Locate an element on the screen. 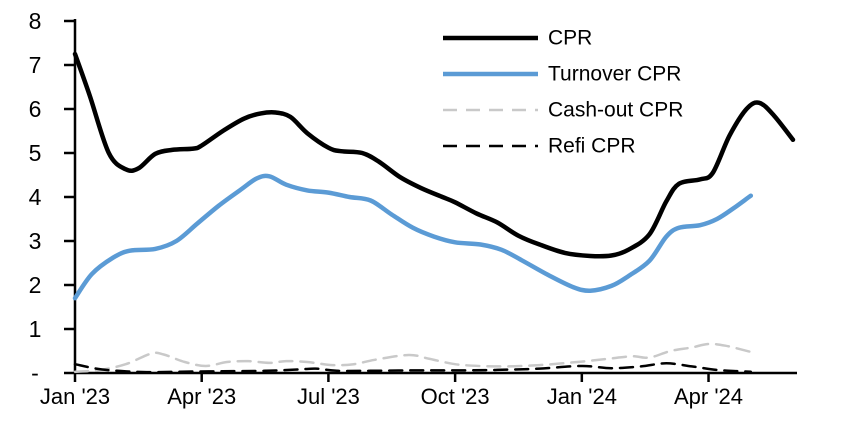  y-axis-label: 7 is located at coordinates (35, 65).